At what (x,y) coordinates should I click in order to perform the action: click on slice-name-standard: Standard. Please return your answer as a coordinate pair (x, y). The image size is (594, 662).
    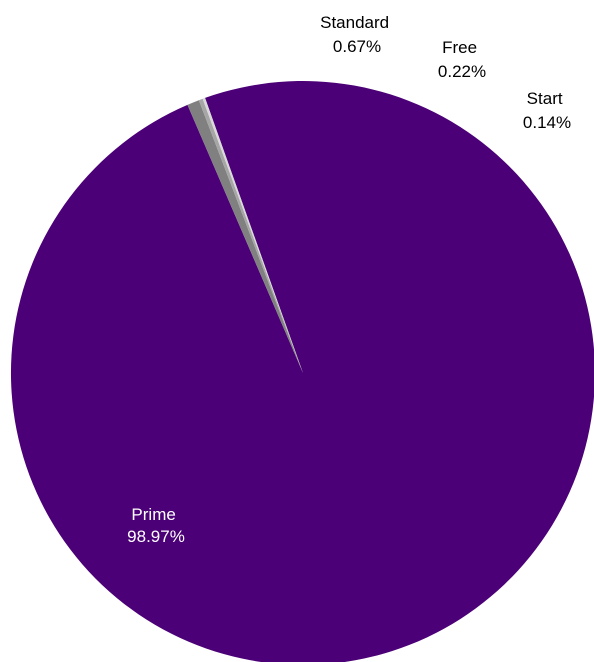
    Looking at the image, I should click on (354, 22).